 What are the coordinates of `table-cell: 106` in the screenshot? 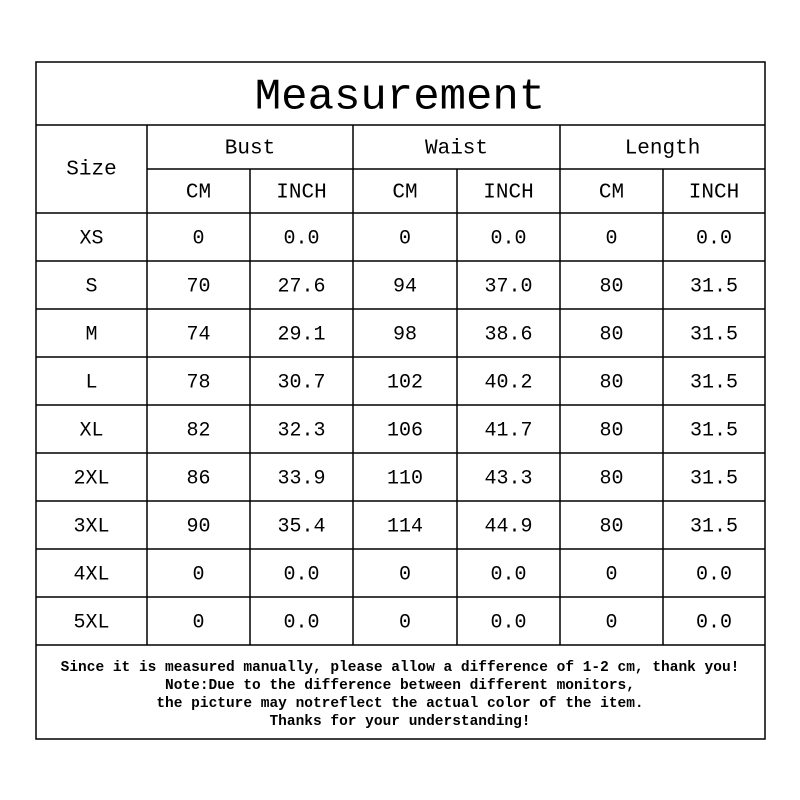 It's located at (405, 430).